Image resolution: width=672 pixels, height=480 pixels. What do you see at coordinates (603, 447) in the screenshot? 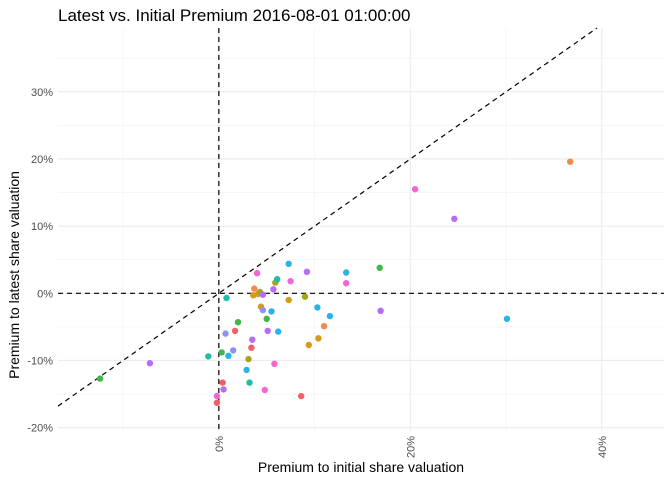
I see `x-tick-label: 40%` at bounding box center [603, 447].